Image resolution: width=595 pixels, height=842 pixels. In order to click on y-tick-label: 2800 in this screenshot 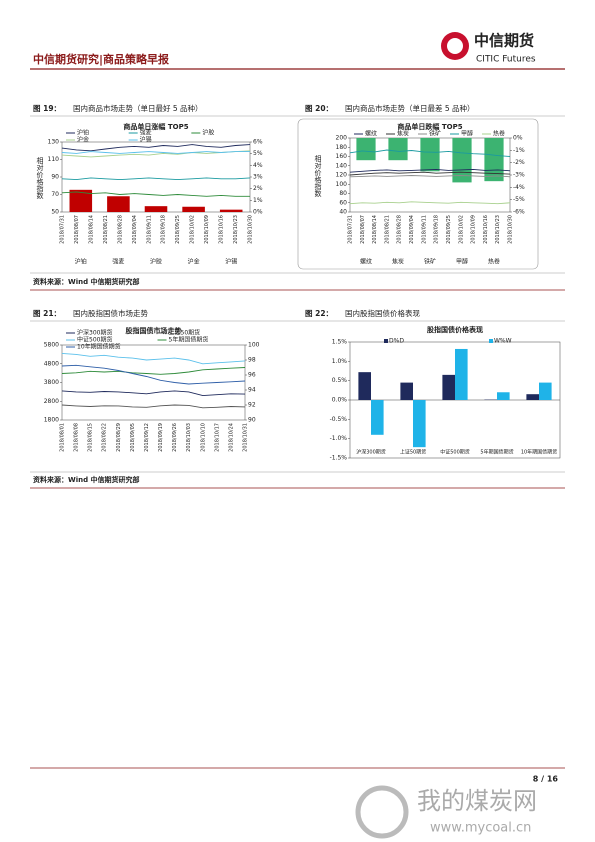, I will do `click(51, 401)`.